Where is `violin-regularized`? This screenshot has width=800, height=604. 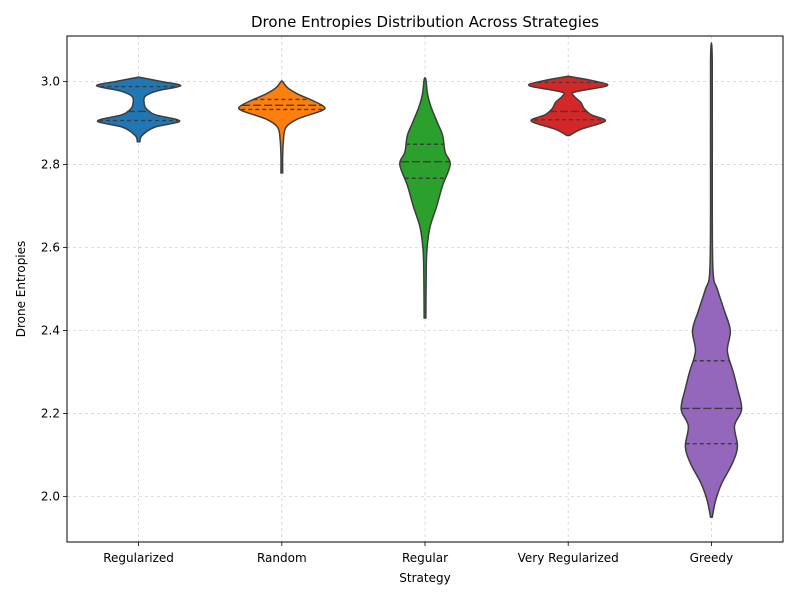 violin-regularized is located at coordinates (138, 109).